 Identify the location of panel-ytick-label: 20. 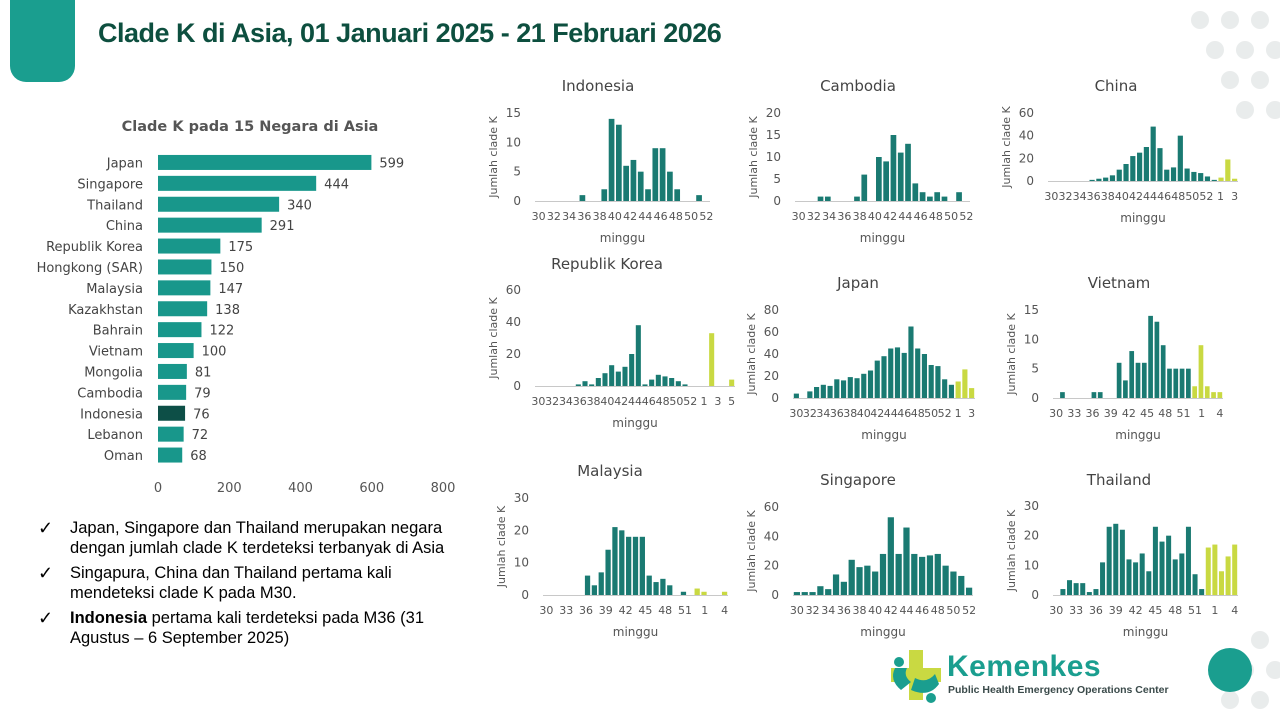
(1026, 158).